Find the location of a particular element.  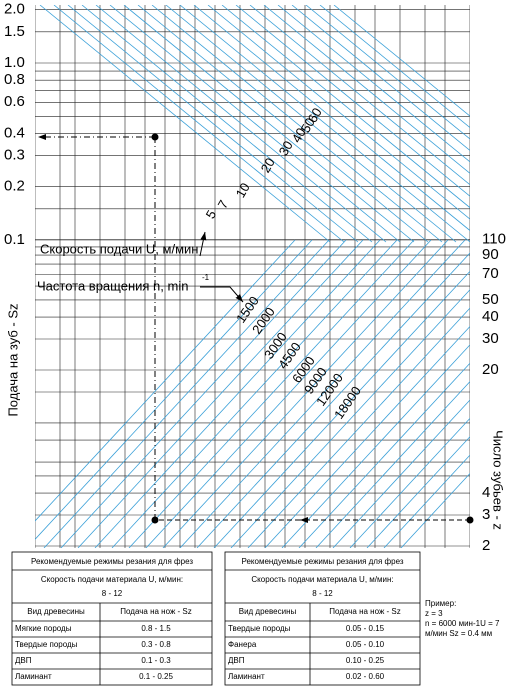

rotation-title: Частота вращения n, min is located at coordinates (112, 285).